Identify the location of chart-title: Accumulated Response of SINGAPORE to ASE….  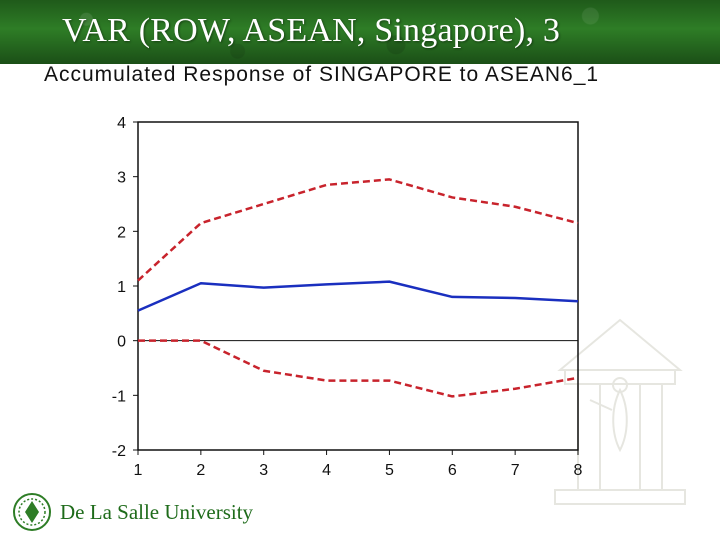
(322, 74).